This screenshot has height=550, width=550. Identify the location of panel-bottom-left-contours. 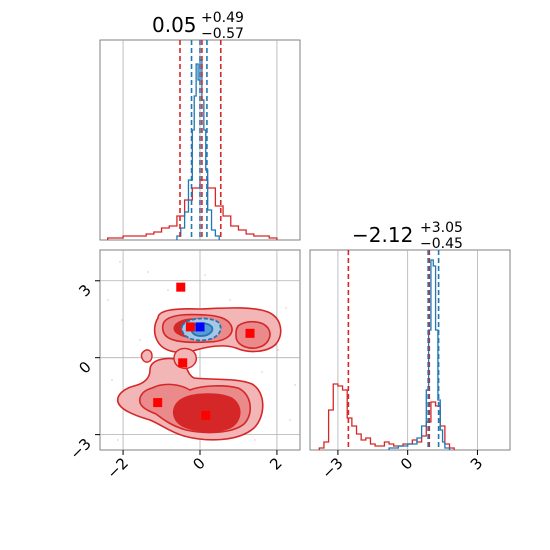
(201, 351).